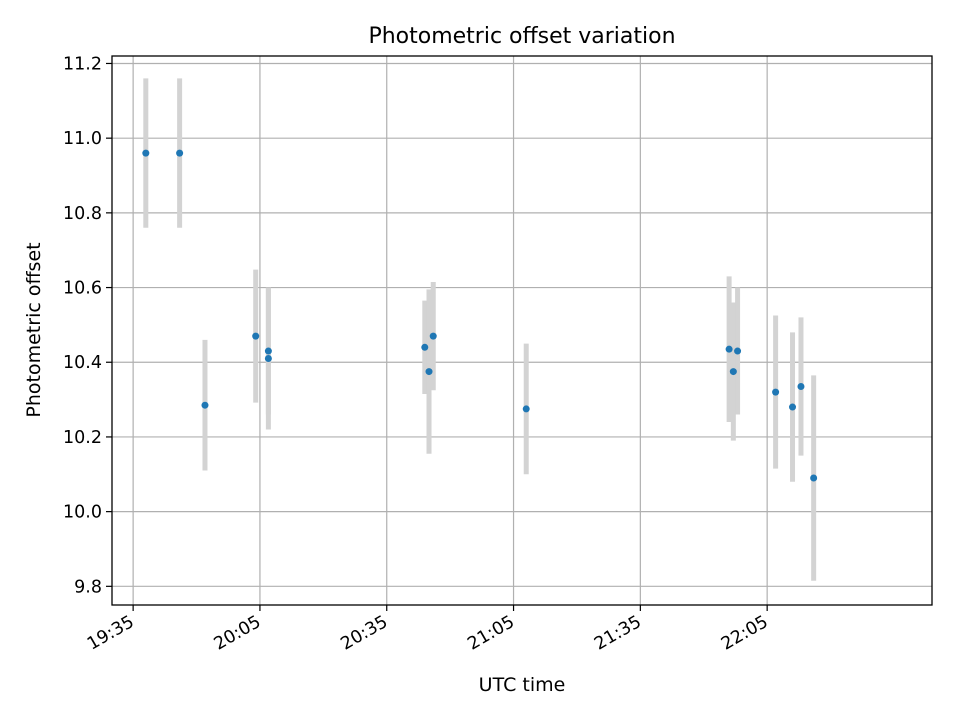  What do you see at coordinates (87, 325) in the screenshot?
I see `y-axis-ticks: 9.8 10.0 10.2 10.4 10.6 10.8 11.0 11.2` at bounding box center [87, 325].